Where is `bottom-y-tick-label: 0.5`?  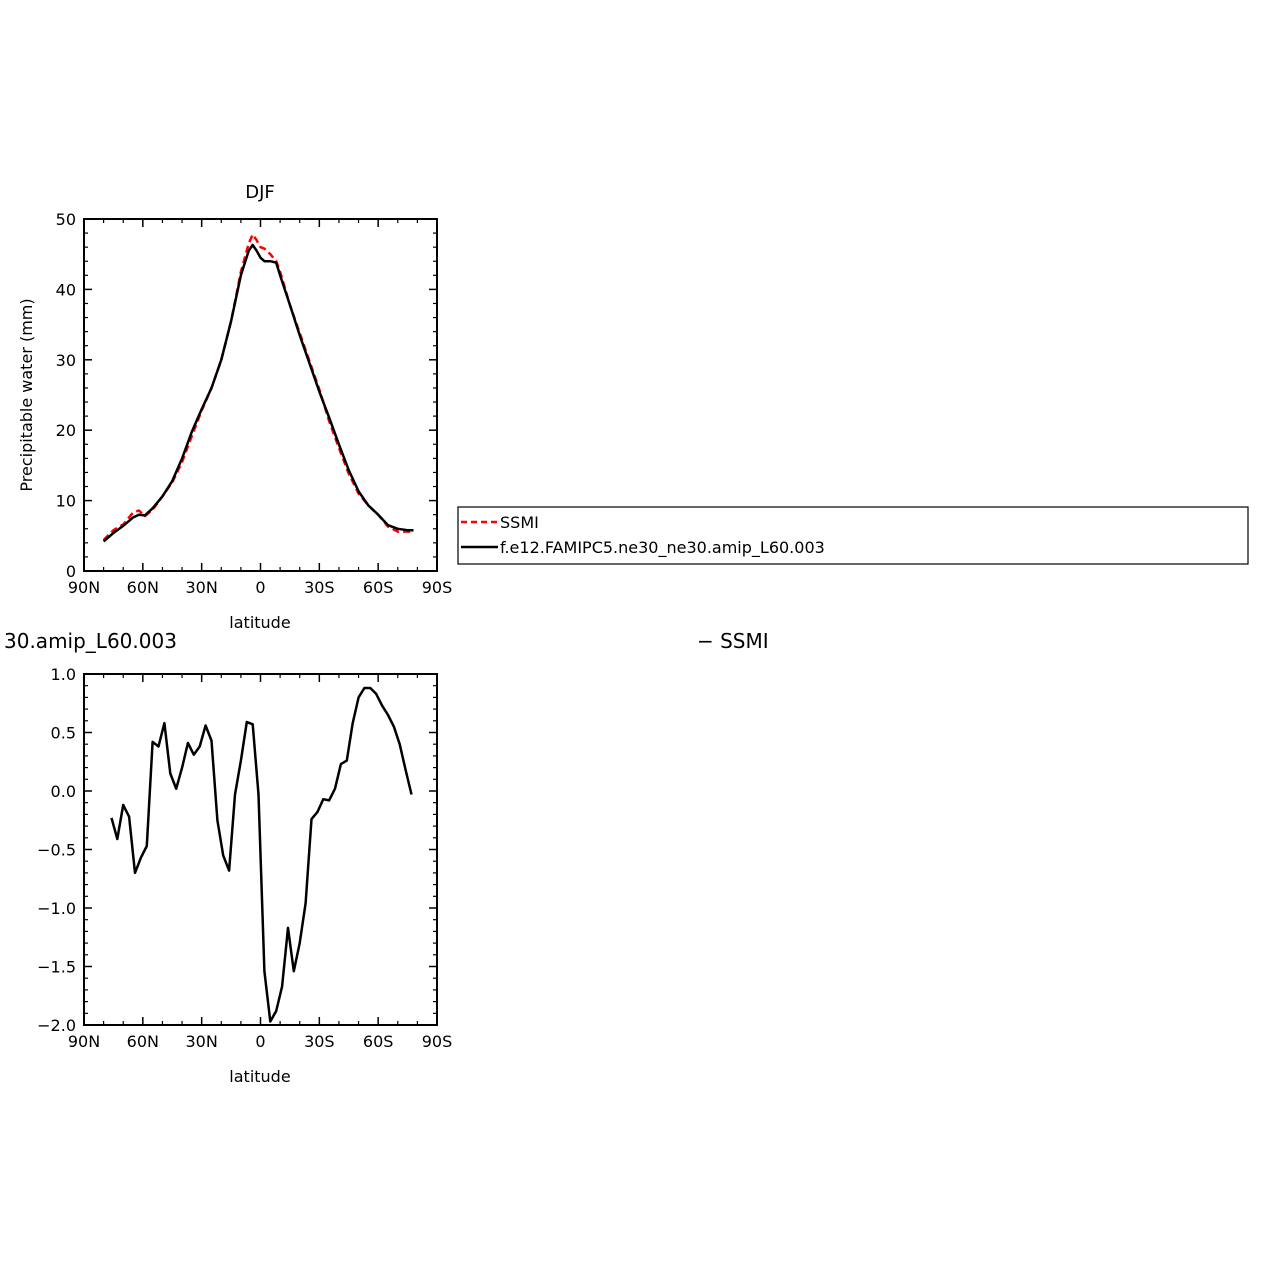
bottom-y-tick-label: 0.5 is located at coordinates (63, 733).